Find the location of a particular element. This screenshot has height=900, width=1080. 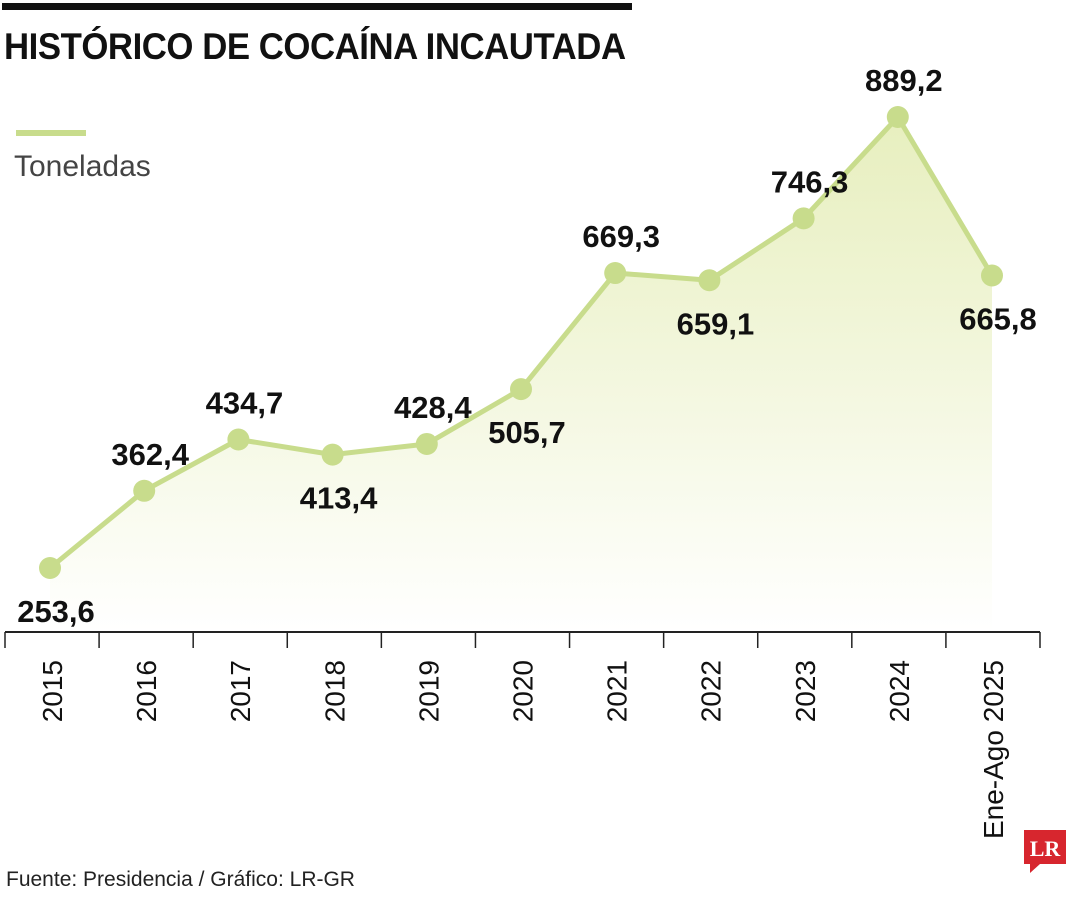

logo-text: LR is located at coordinates (1046, 848).